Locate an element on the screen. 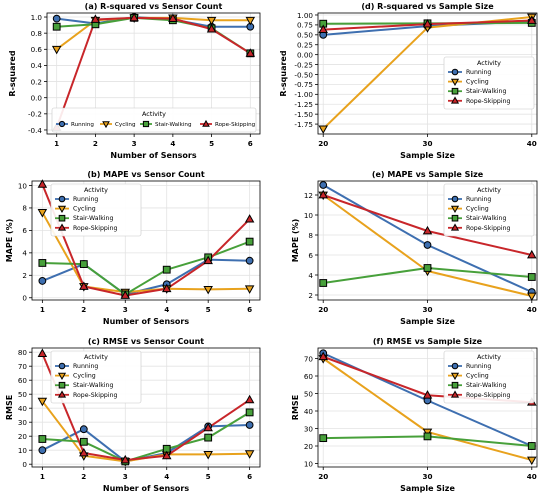 The height and width of the screenshot is (493, 550). y-tick-label: 0.2 is located at coordinates (36, 81).